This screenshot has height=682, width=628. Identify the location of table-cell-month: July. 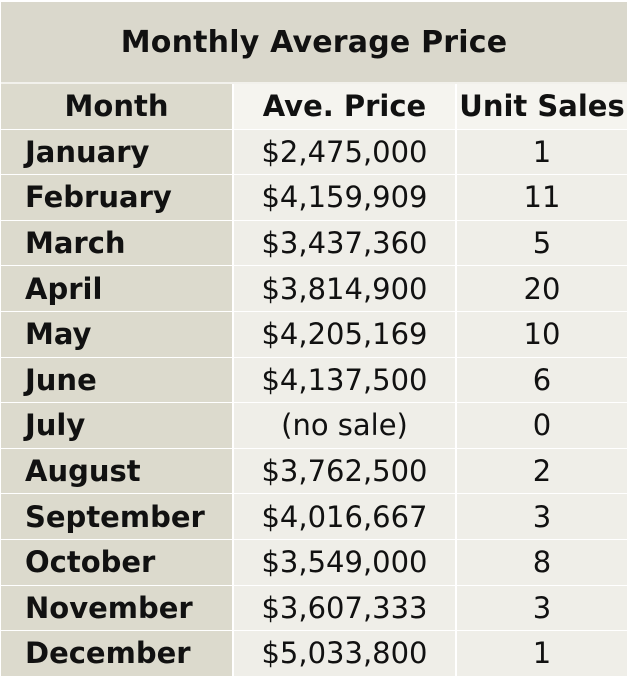
(116, 426).